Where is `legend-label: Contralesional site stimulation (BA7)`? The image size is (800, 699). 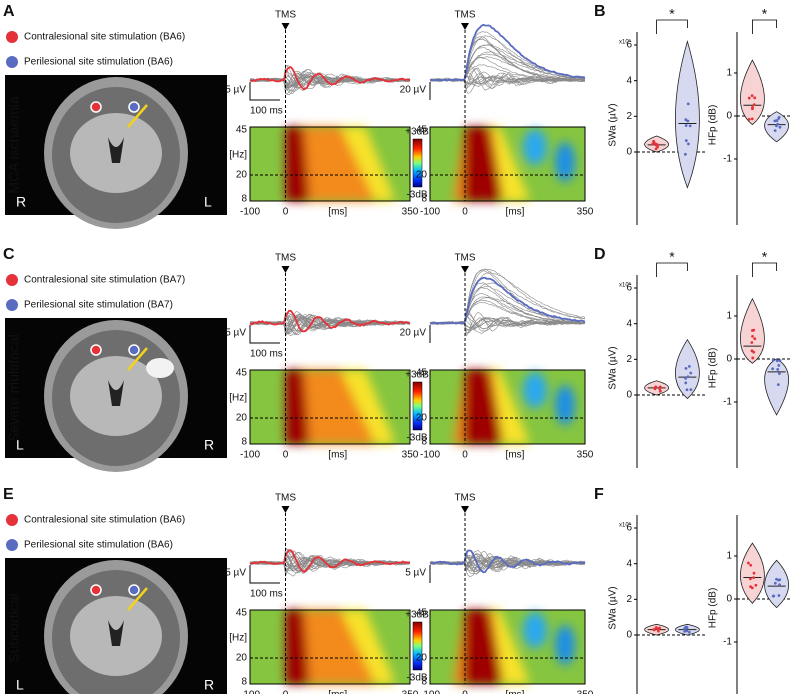
legend-label: Contralesional site stimulation (BA7) is located at coordinates (104, 280).